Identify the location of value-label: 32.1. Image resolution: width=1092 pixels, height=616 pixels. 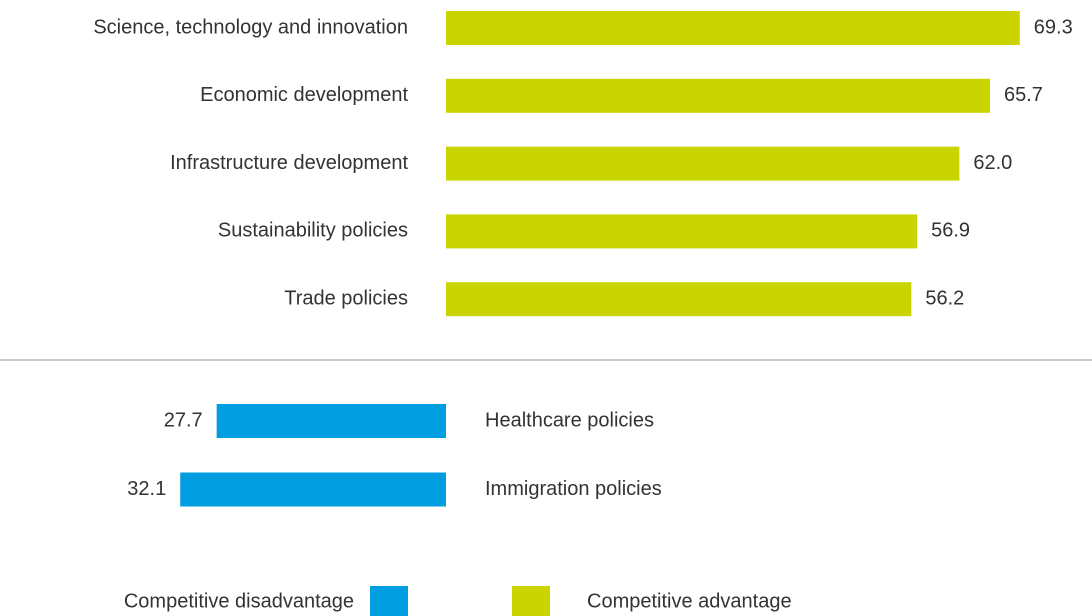
(146, 489).